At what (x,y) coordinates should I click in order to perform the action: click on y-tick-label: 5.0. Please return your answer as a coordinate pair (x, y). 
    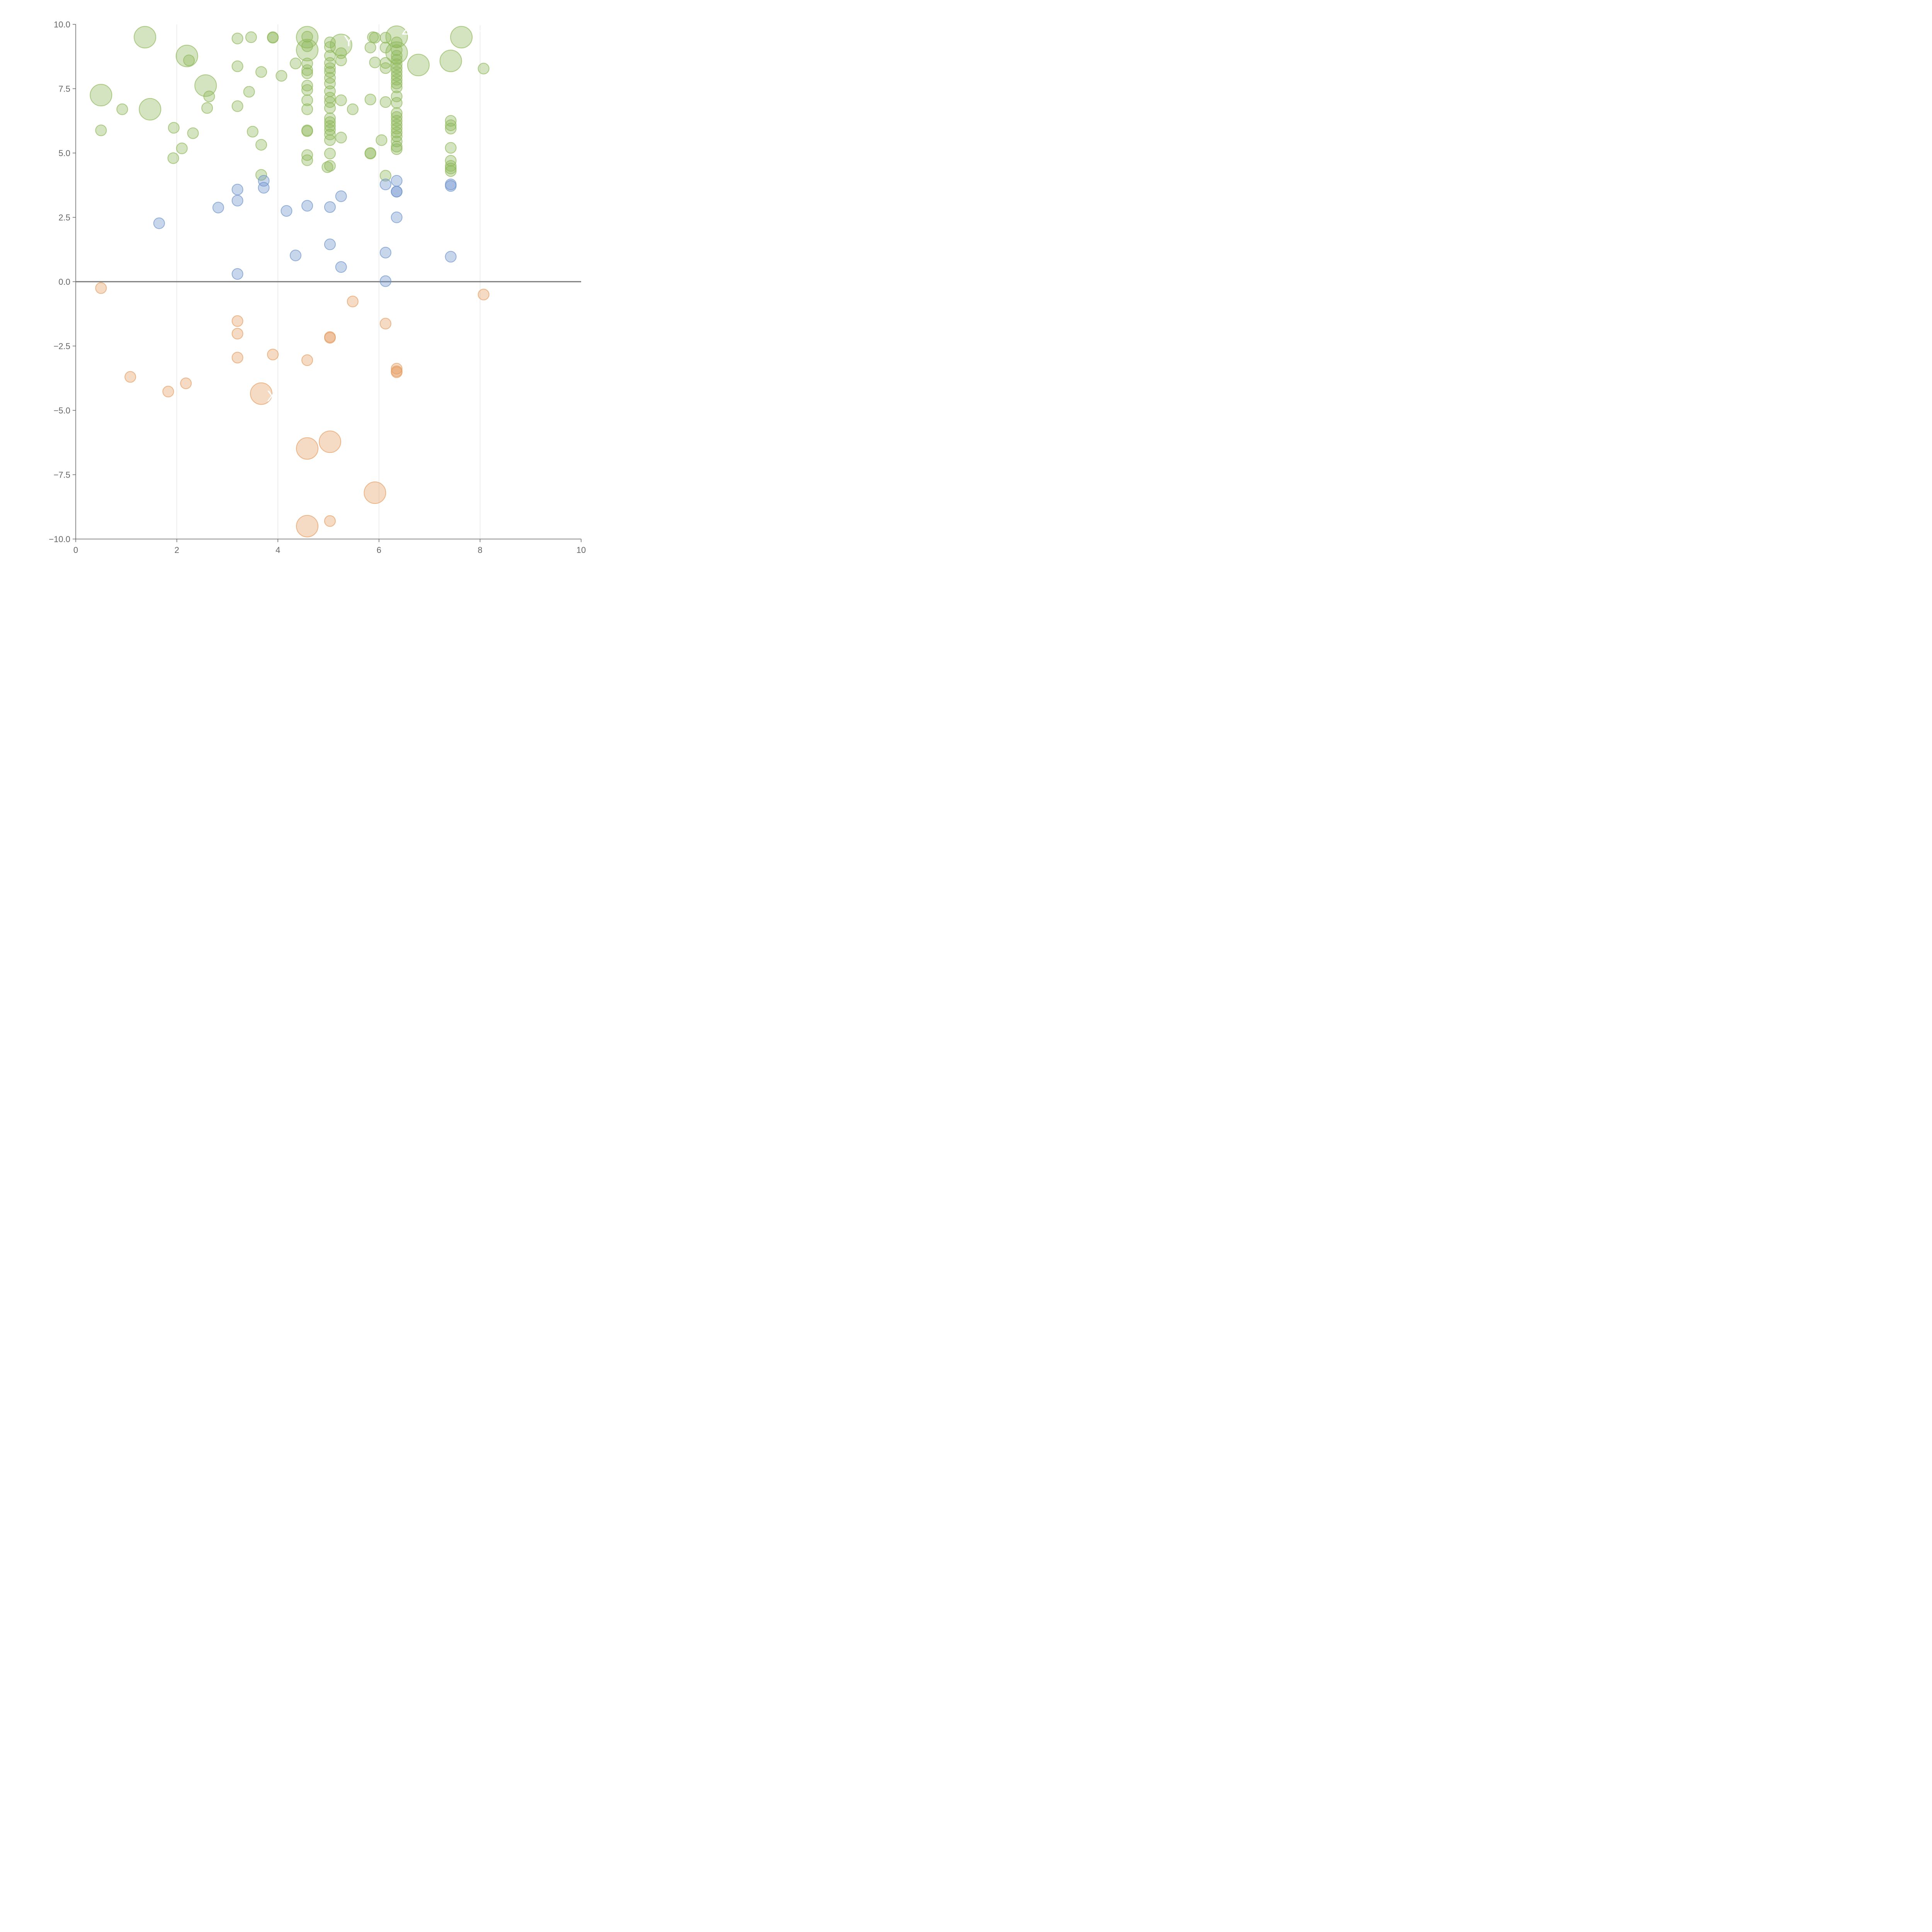
    Looking at the image, I should click on (64, 153).